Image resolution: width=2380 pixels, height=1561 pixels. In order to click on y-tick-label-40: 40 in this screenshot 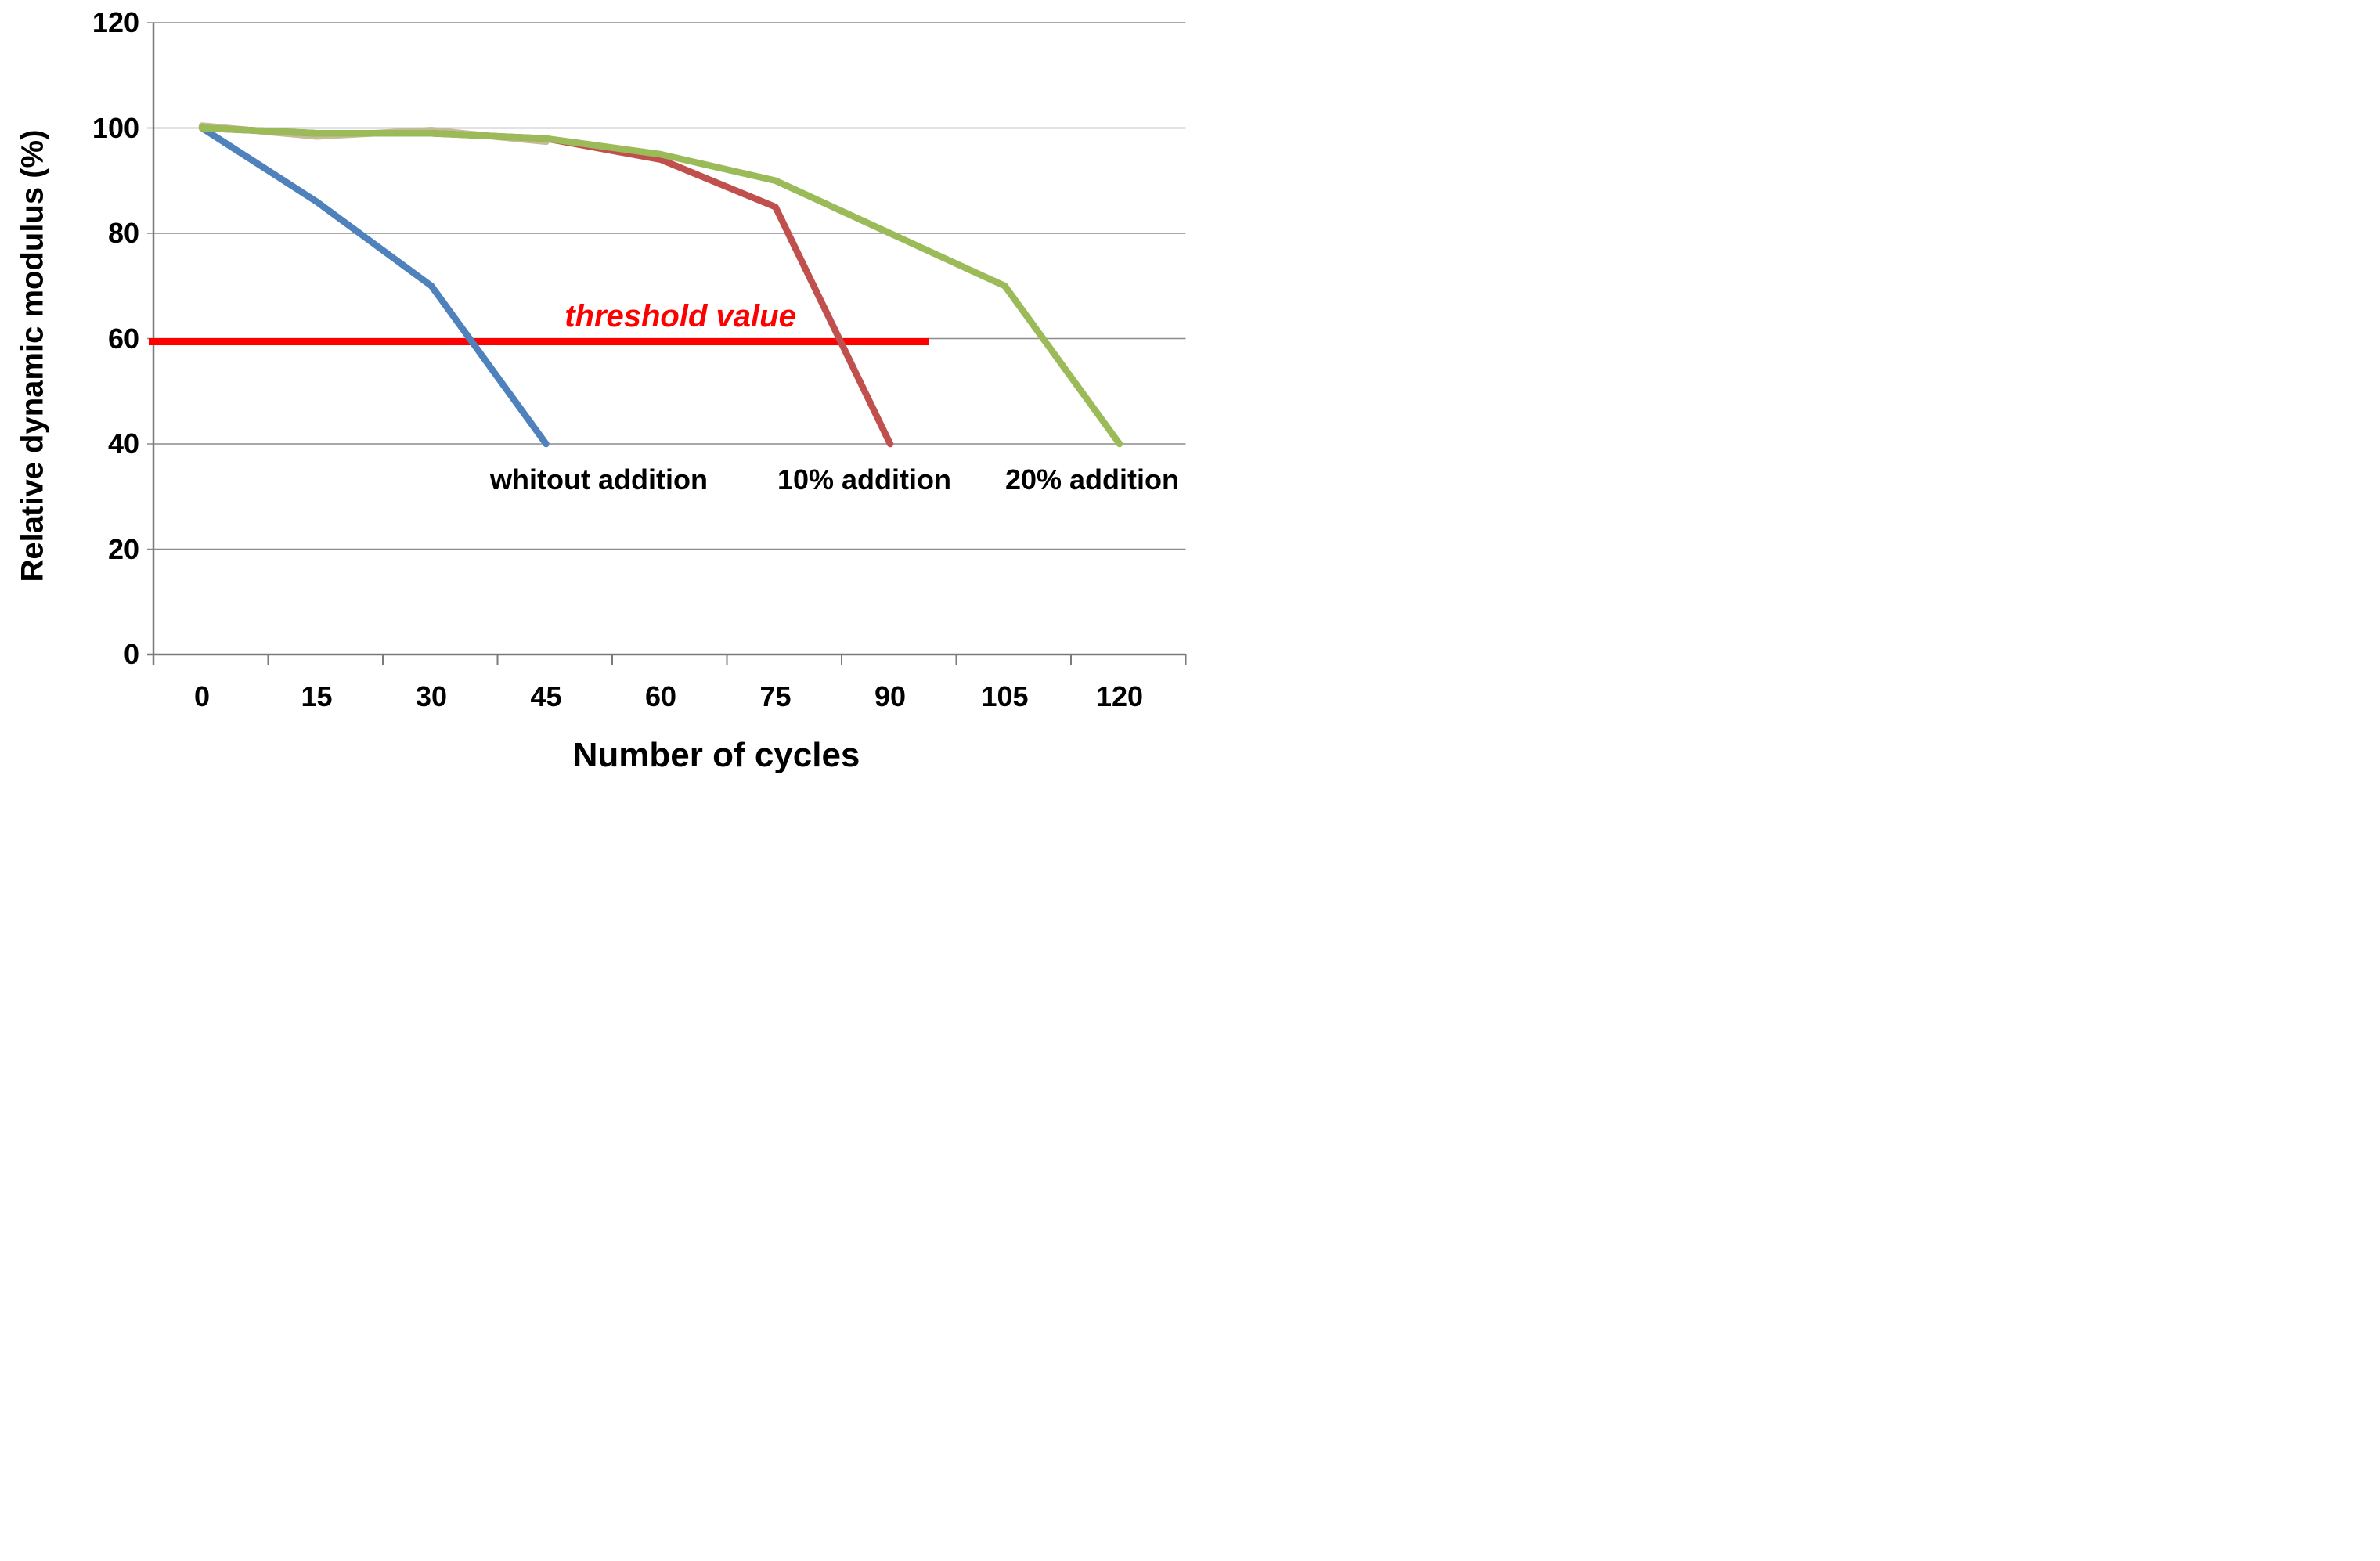, I will do `click(123, 444)`.